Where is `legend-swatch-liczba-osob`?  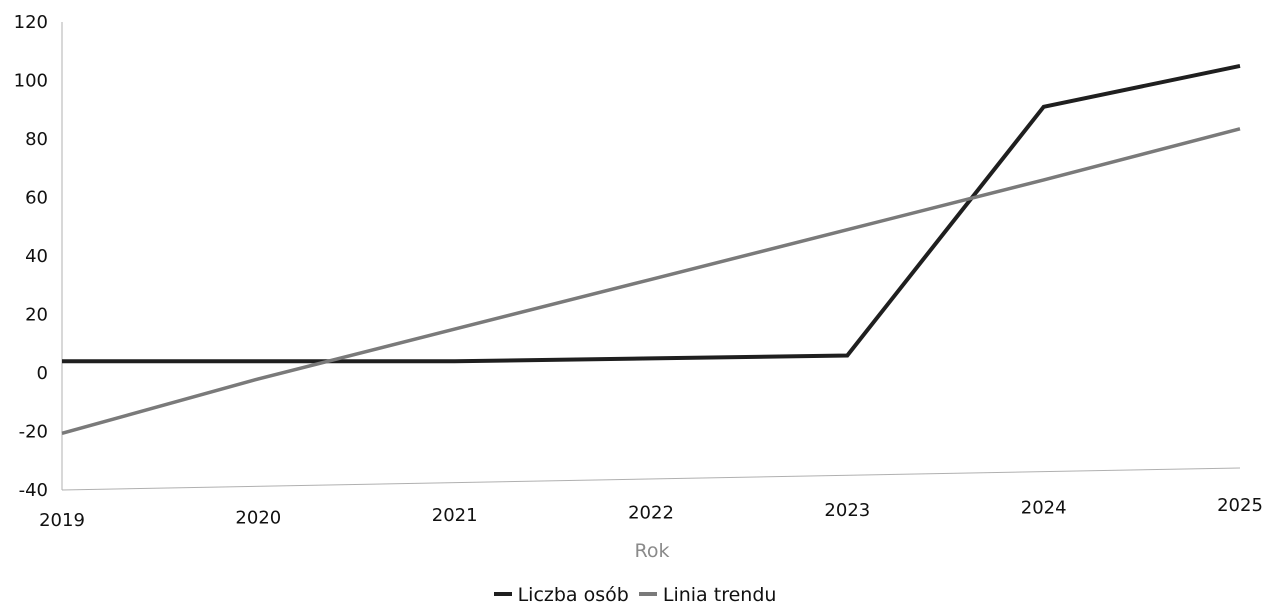
legend-swatch-liczba-osob is located at coordinates (502, 593).